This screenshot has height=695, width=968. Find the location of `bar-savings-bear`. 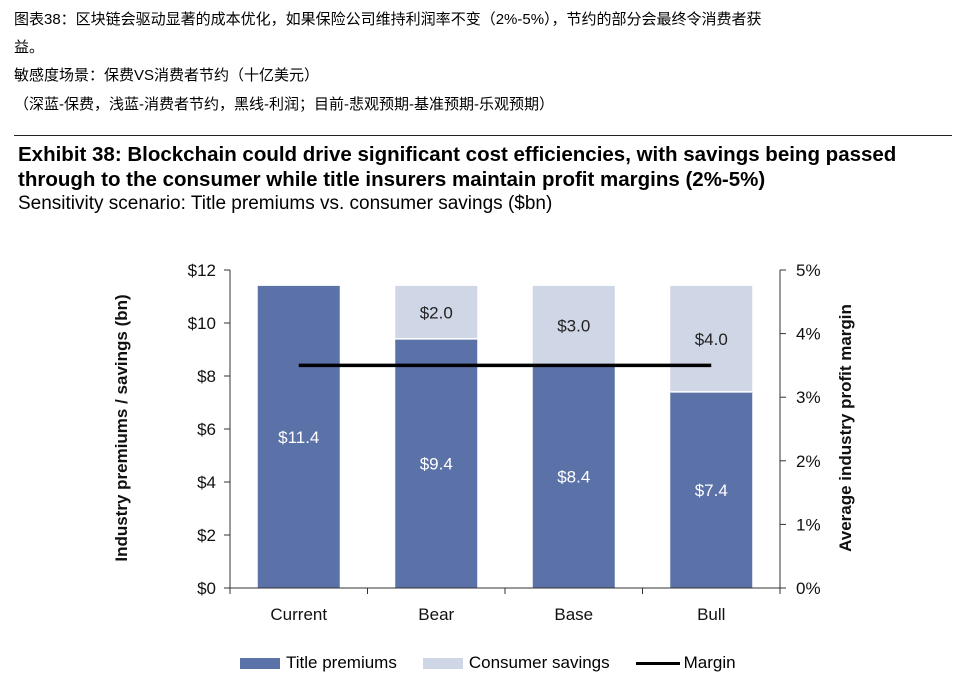

bar-savings-bear is located at coordinates (436, 312).